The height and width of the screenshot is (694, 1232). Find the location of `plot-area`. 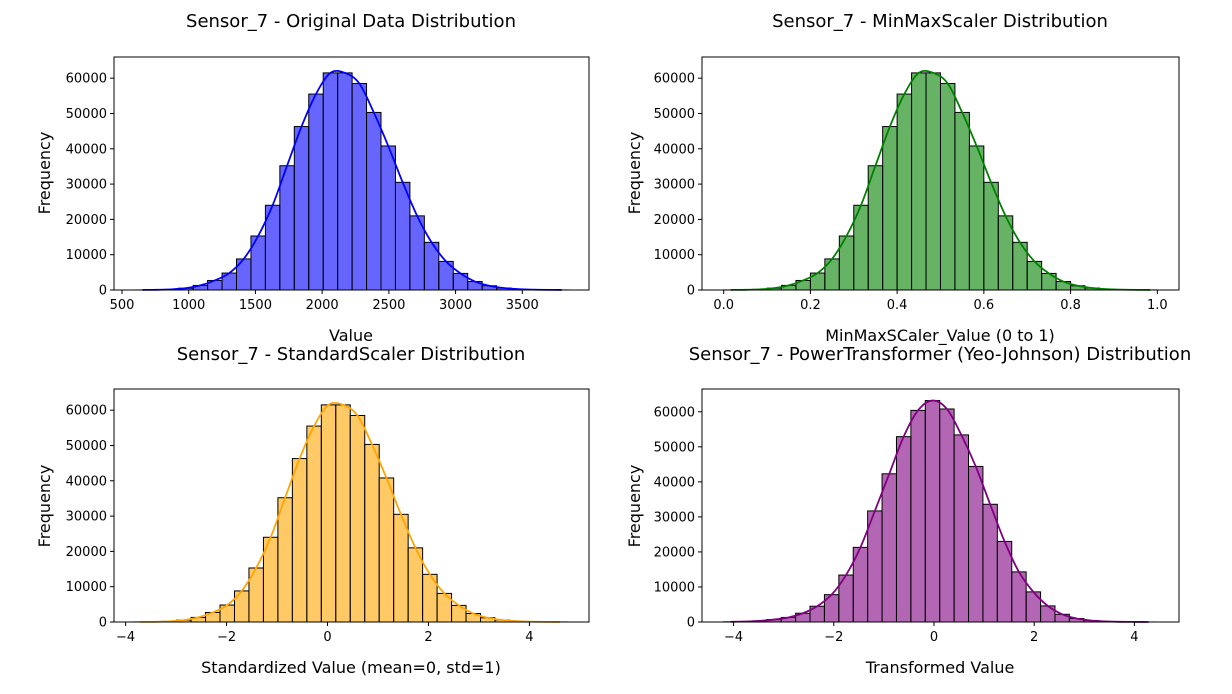

plot-area is located at coordinates (351, 173).